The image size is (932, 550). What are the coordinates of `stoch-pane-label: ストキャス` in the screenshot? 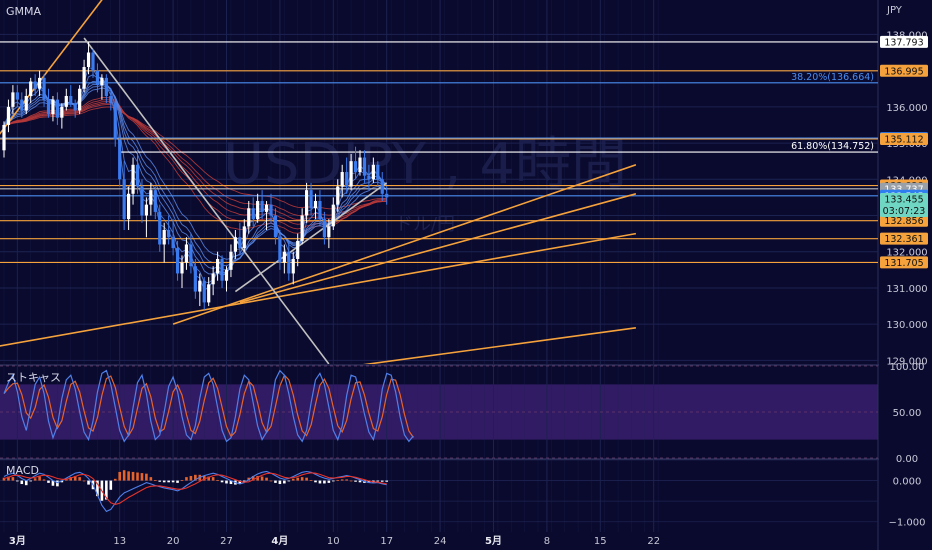 It's located at (33, 377).